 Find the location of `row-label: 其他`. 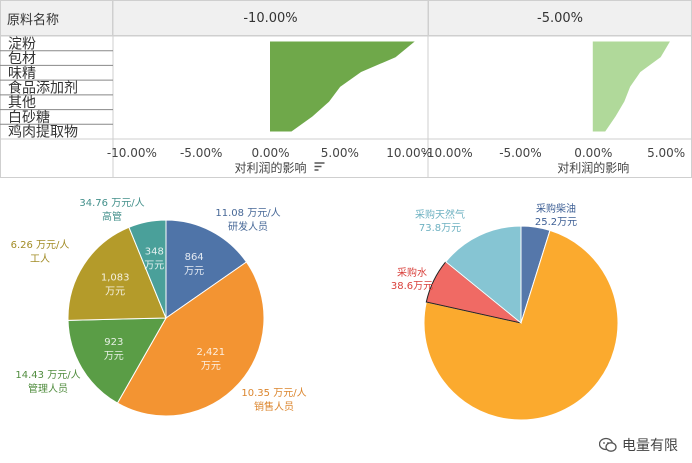

row-label: 其他 is located at coordinates (22, 103).